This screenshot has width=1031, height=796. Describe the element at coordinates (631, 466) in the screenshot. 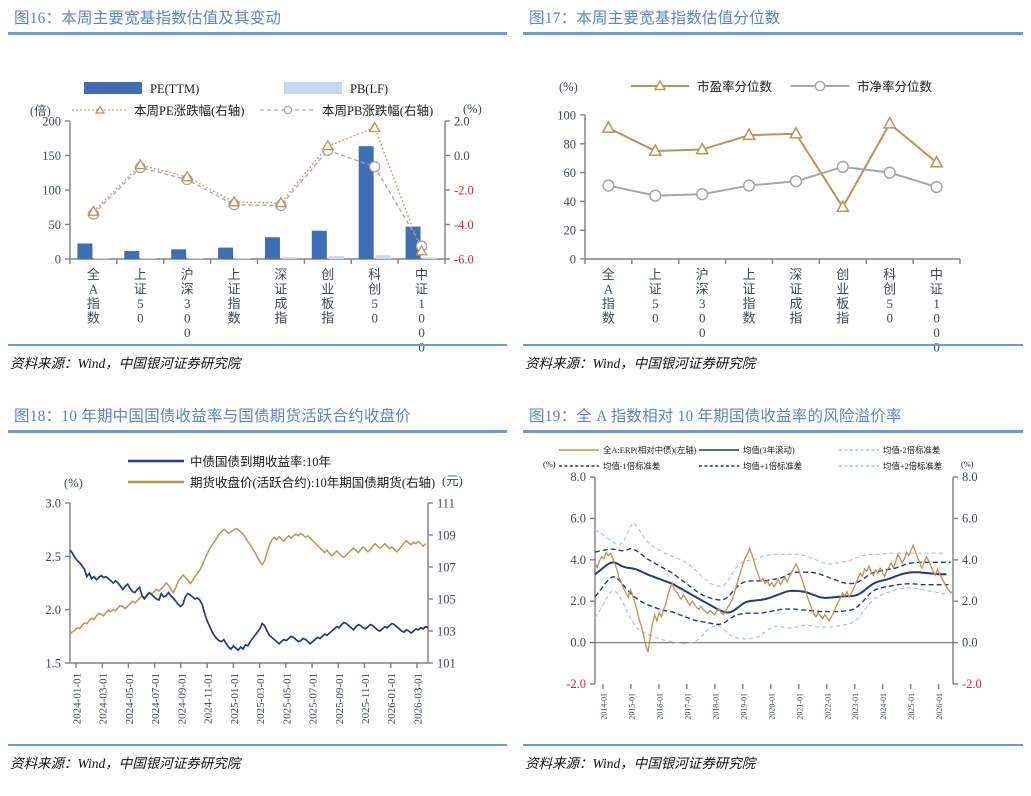

I see `svg-text: 均值-1倍标准差` at that location.